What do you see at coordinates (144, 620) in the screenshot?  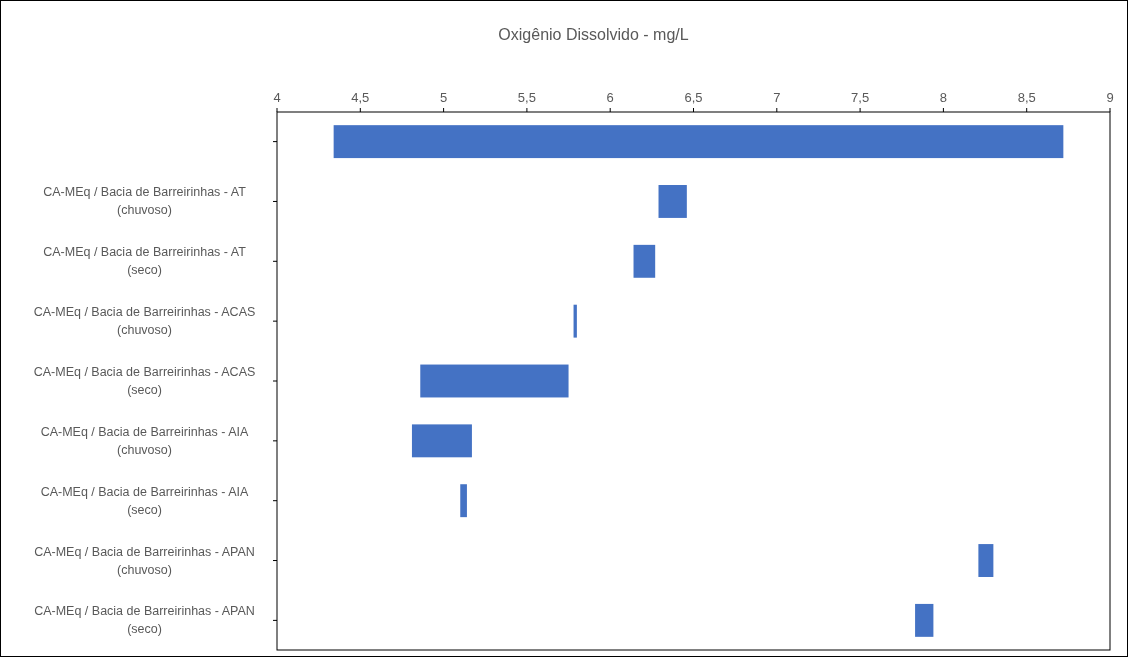 I see `y-tick-label: CA-MEq / Bacia de Barreirinhas - APAN (seco)` at bounding box center [144, 620].